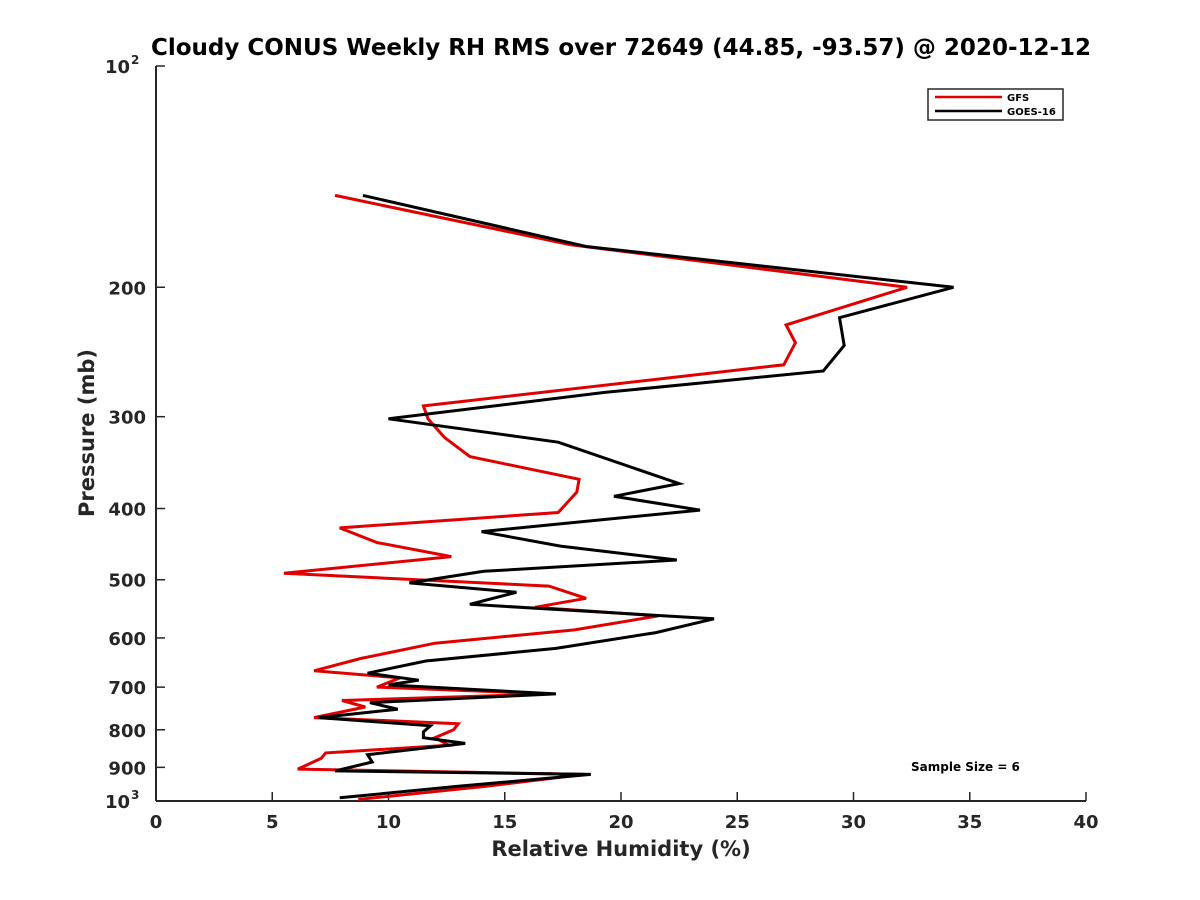  Describe the element at coordinates (1018, 98) in the screenshot. I see `legend-label-gfs: GFS` at that location.